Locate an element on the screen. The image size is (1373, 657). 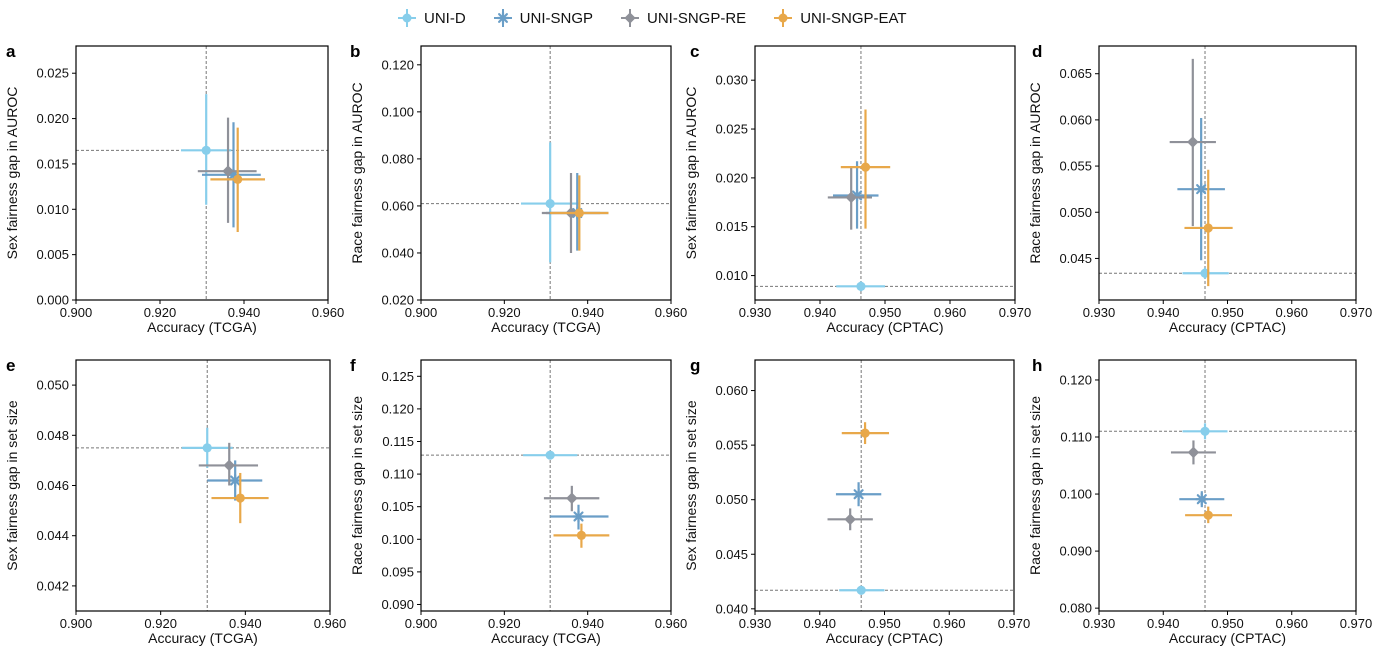
y-axis-label: Sex fairness gap in set size is located at coordinates (12, 485).